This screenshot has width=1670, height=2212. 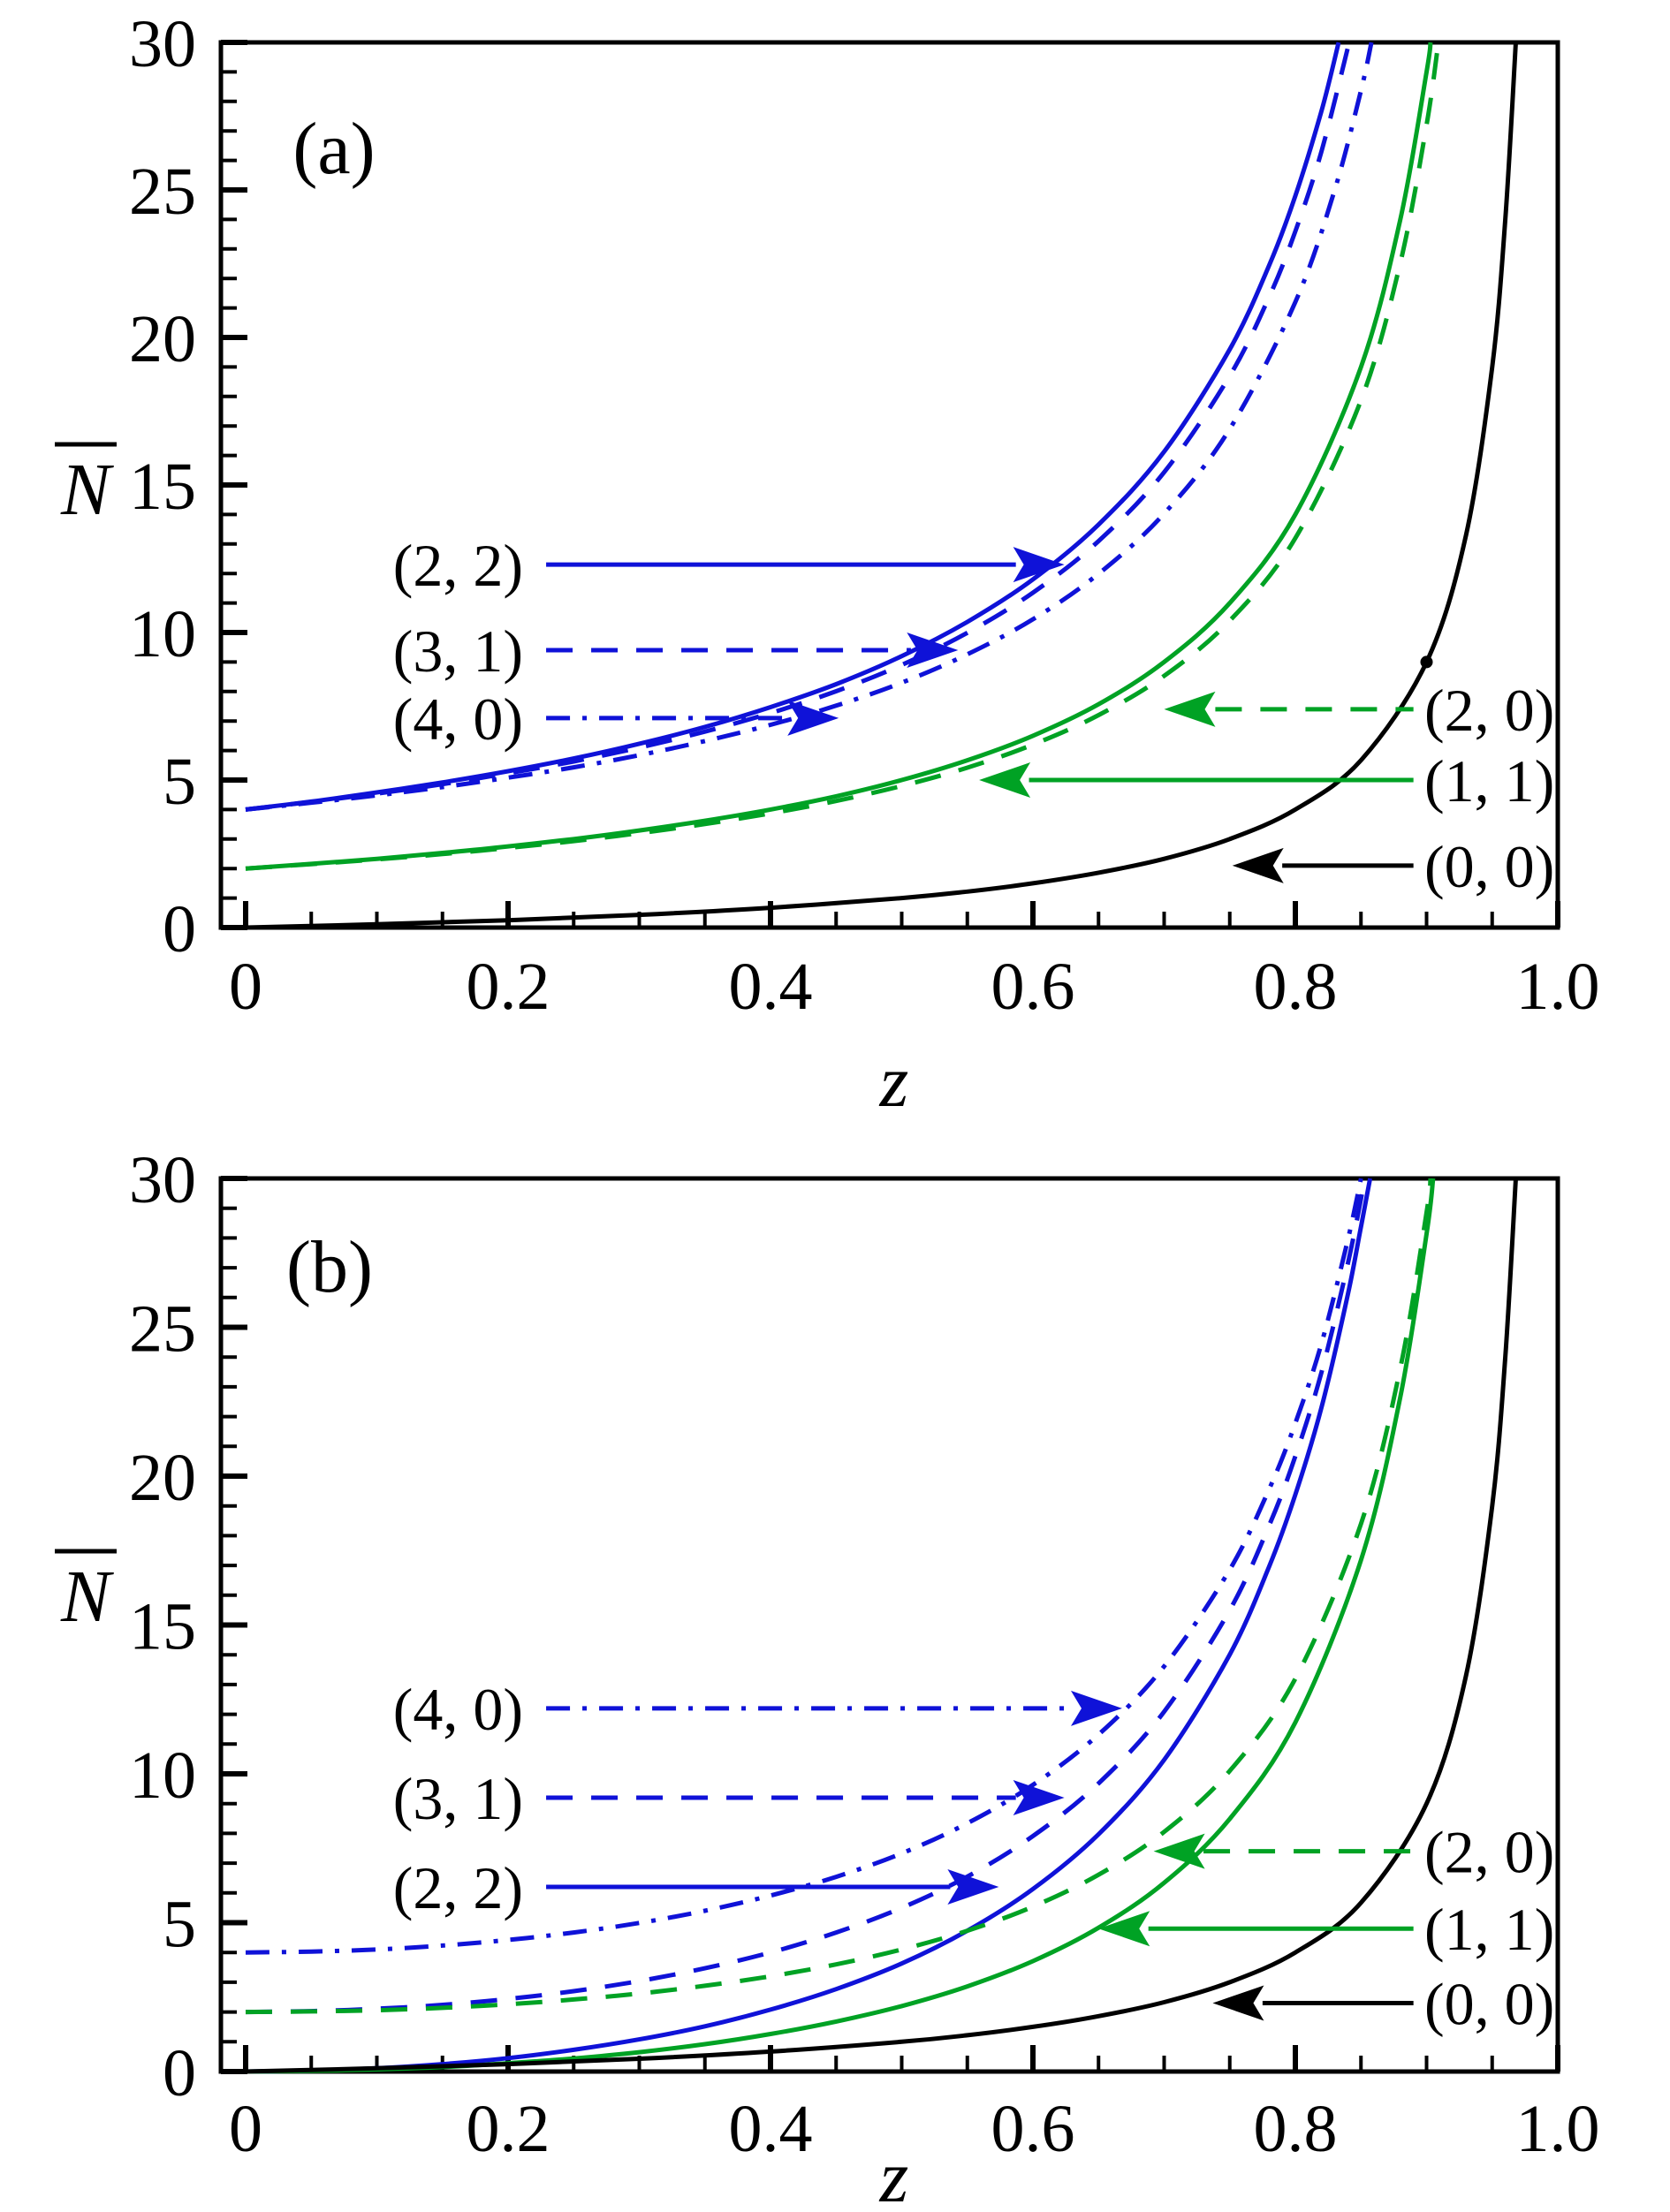 I want to click on panel-b-x-tick-label: 0.6, so click(x=1033, y=2129).